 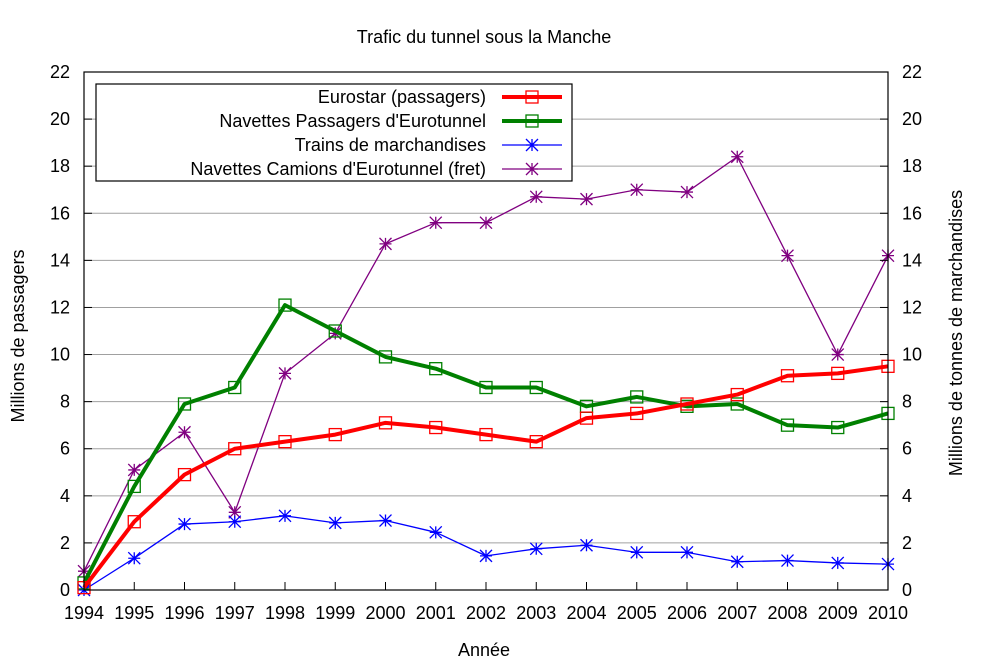 I want to click on y-tick-label-left: 8, so click(x=65, y=402).